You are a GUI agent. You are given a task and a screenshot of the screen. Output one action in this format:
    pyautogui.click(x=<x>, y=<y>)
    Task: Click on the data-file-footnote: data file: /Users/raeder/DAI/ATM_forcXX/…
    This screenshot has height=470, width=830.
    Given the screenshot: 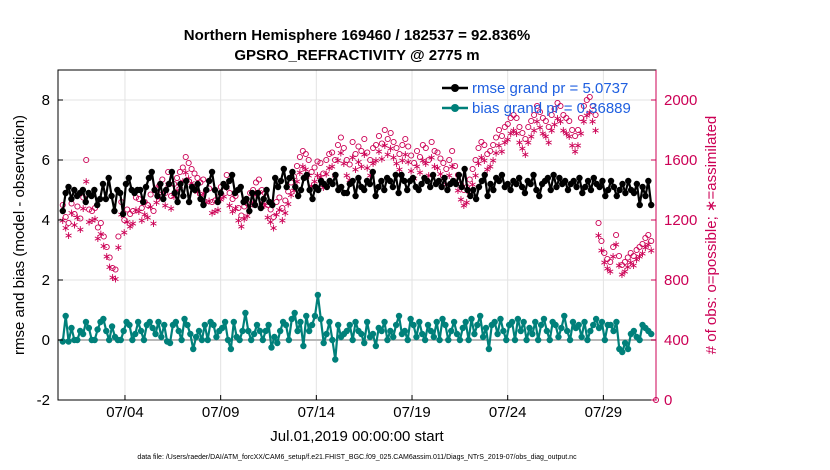 What is the action you would take?
    pyautogui.click(x=357, y=457)
    